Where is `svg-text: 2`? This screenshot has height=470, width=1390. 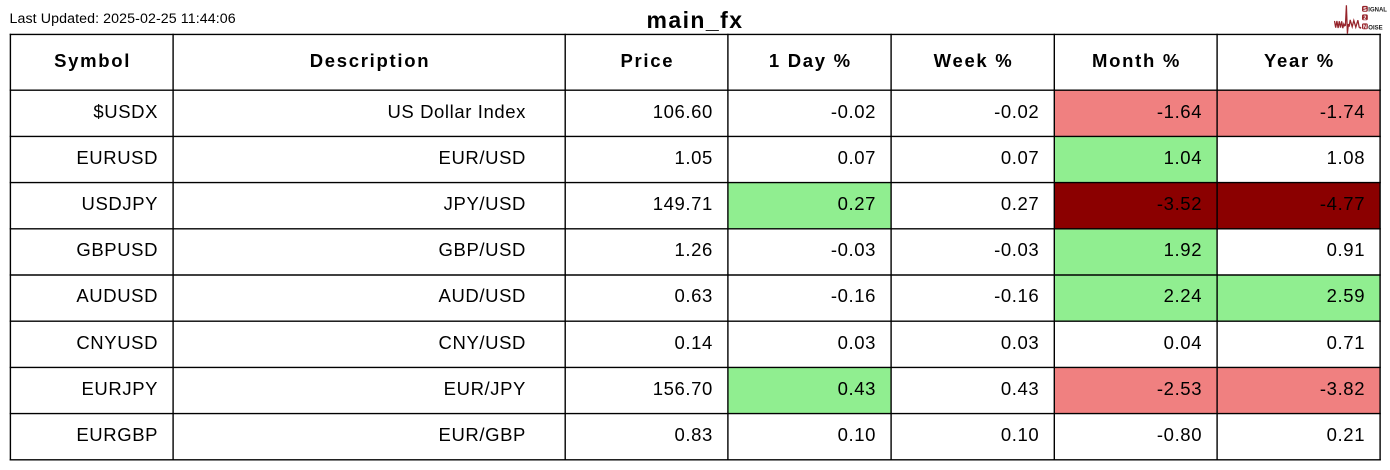
svg-text: 2 is located at coordinates (1364, 18).